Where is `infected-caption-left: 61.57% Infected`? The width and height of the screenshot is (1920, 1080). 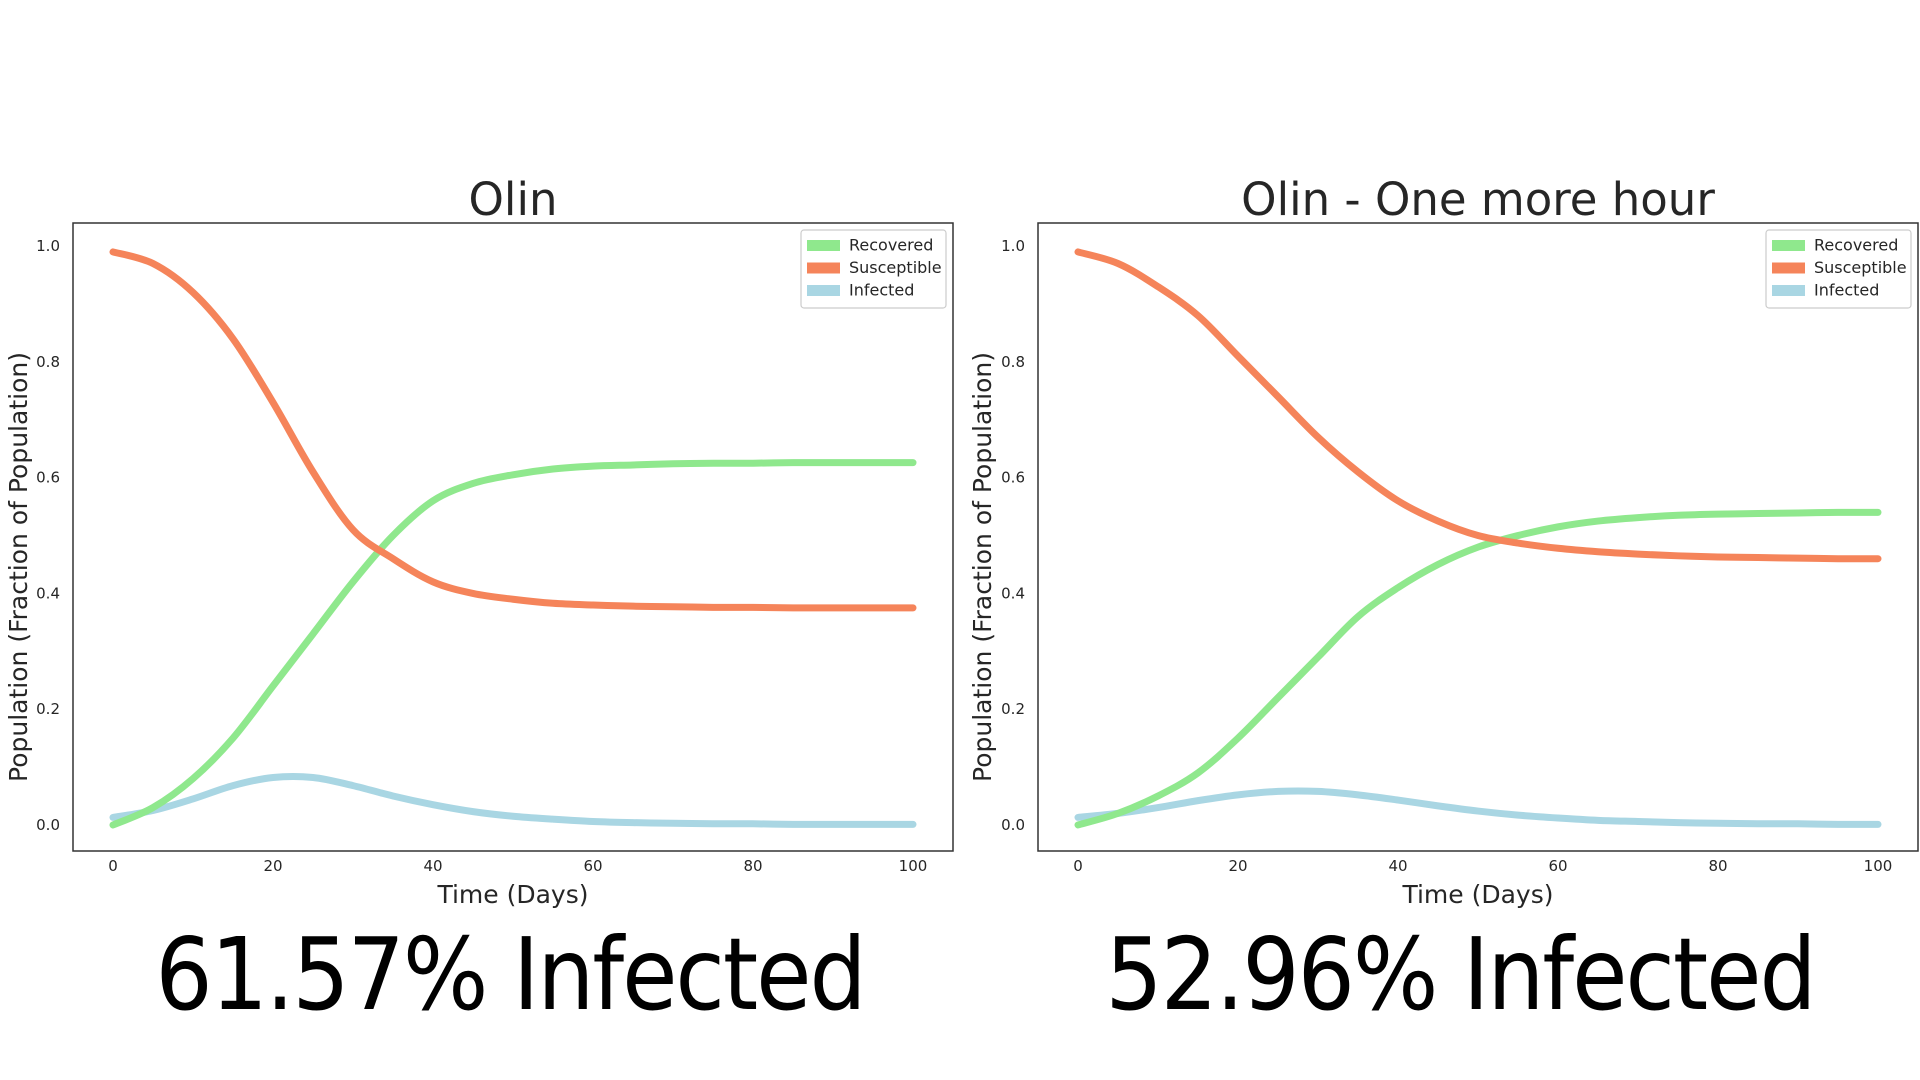
infected-caption-left: 61.57% Infected is located at coordinates (510, 974).